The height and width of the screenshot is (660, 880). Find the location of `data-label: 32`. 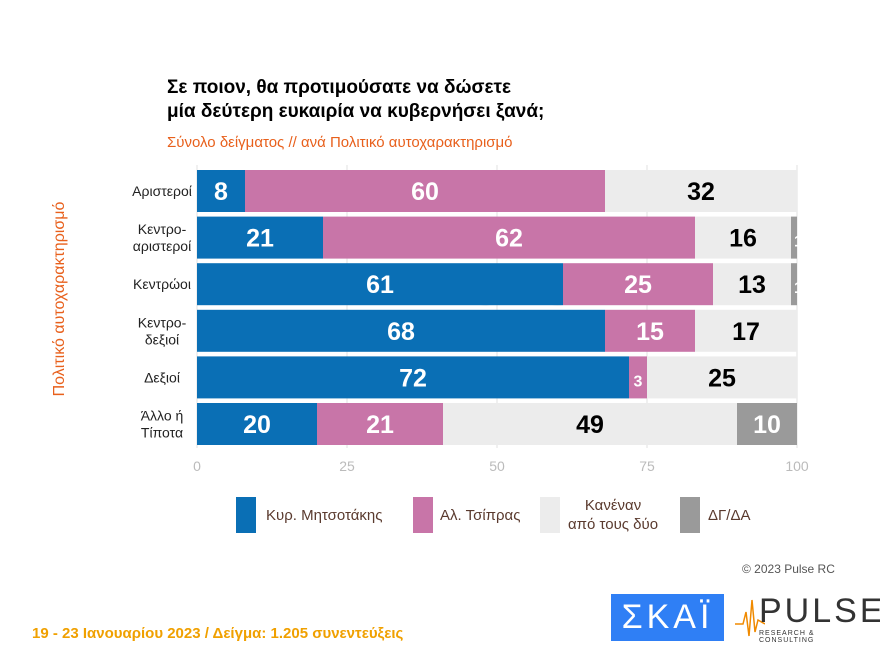

data-label: 32 is located at coordinates (701, 192).